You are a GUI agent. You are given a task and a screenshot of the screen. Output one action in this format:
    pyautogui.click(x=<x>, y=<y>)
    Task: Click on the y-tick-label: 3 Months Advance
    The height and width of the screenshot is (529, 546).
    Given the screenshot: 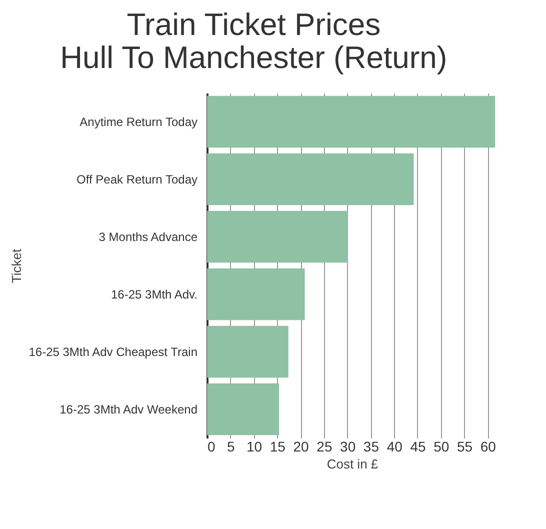 What is the action you would take?
    pyautogui.click(x=148, y=237)
    